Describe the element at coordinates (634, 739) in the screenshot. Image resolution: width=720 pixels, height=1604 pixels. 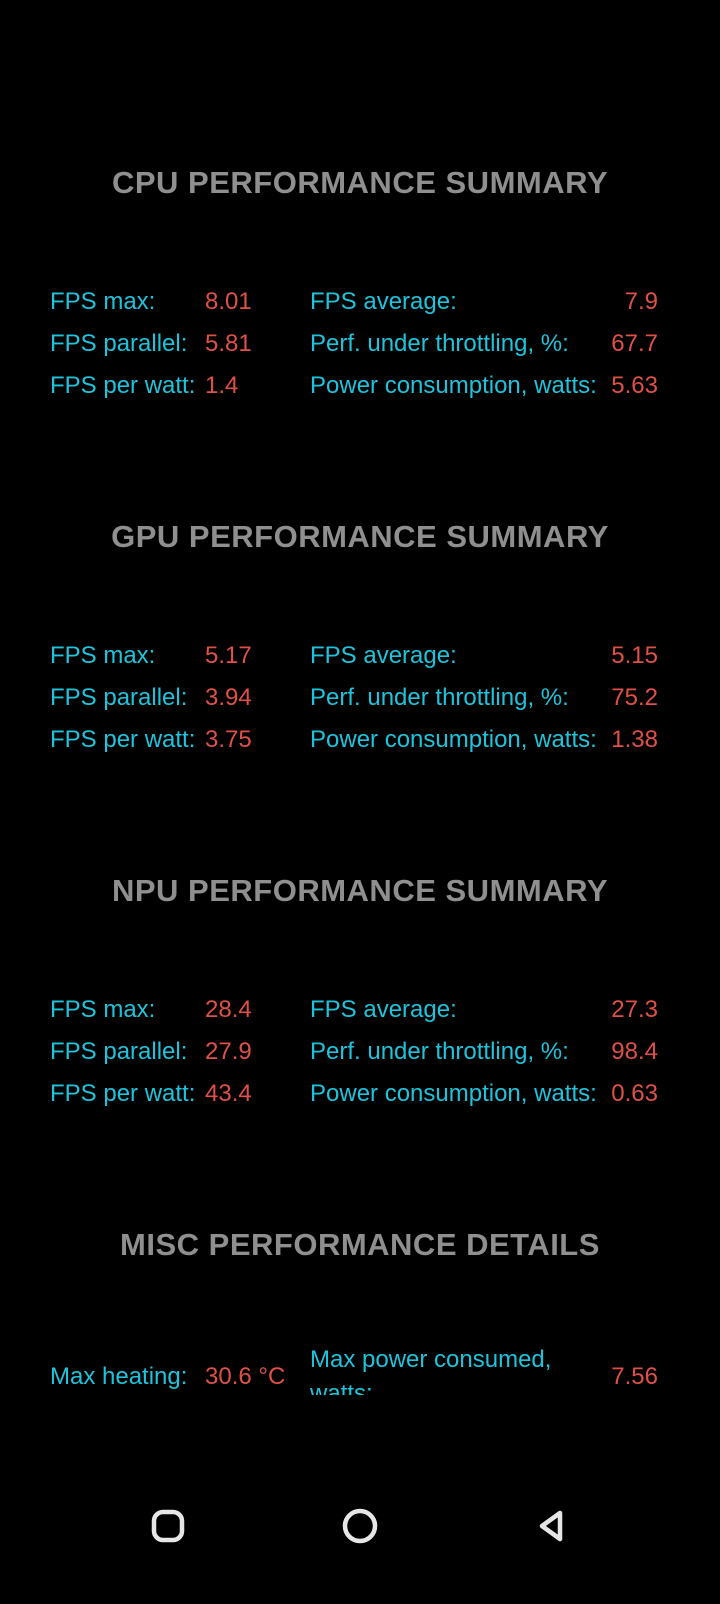
I see `metric-value: 1.38` at that location.